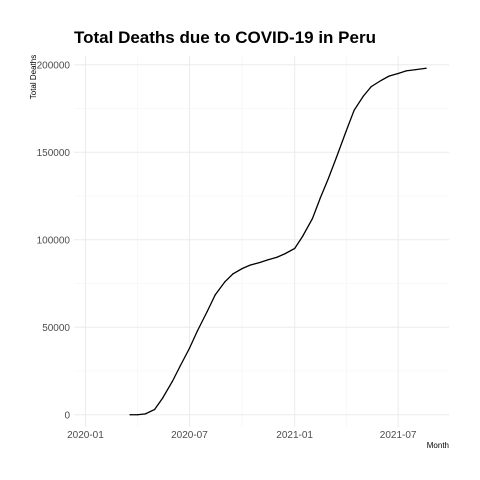  What do you see at coordinates (438, 445) in the screenshot?
I see `x-axis-label: Month` at bounding box center [438, 445].